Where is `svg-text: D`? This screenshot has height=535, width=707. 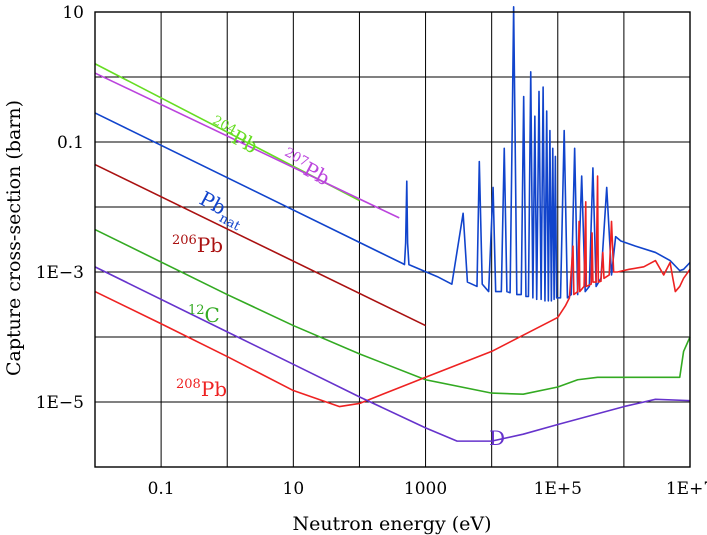 svg-text: D is located at coordinates (497, 438).